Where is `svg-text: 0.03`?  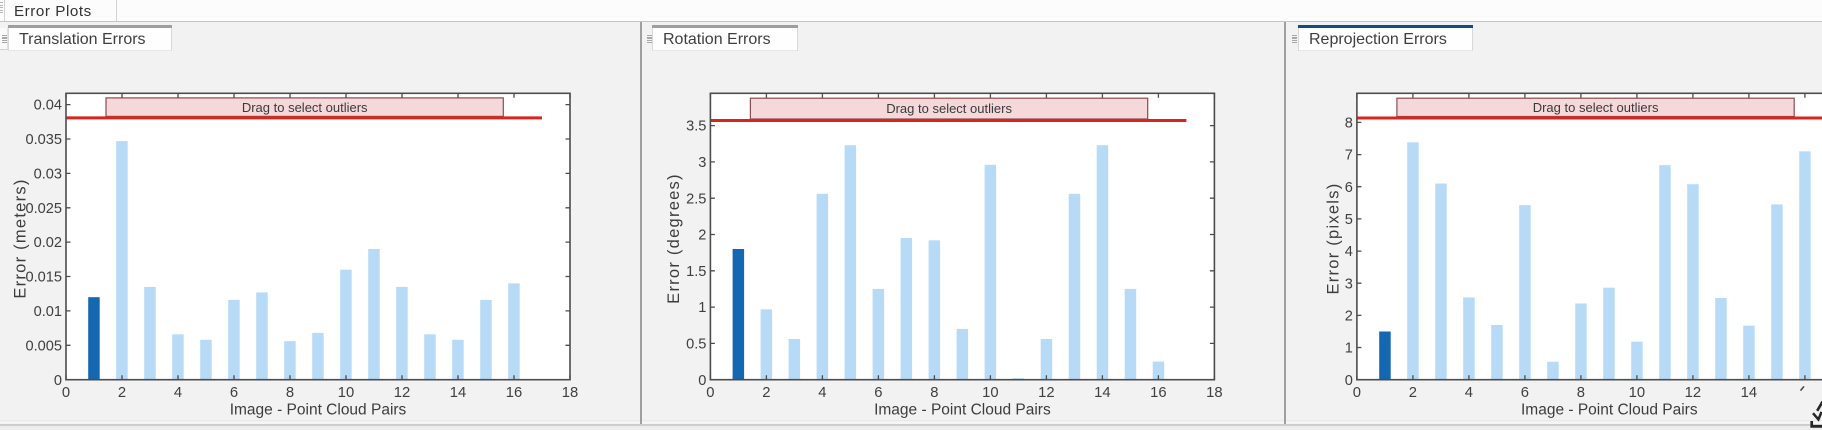 svg-text: 0.03 is located at coordinates (48, 175).